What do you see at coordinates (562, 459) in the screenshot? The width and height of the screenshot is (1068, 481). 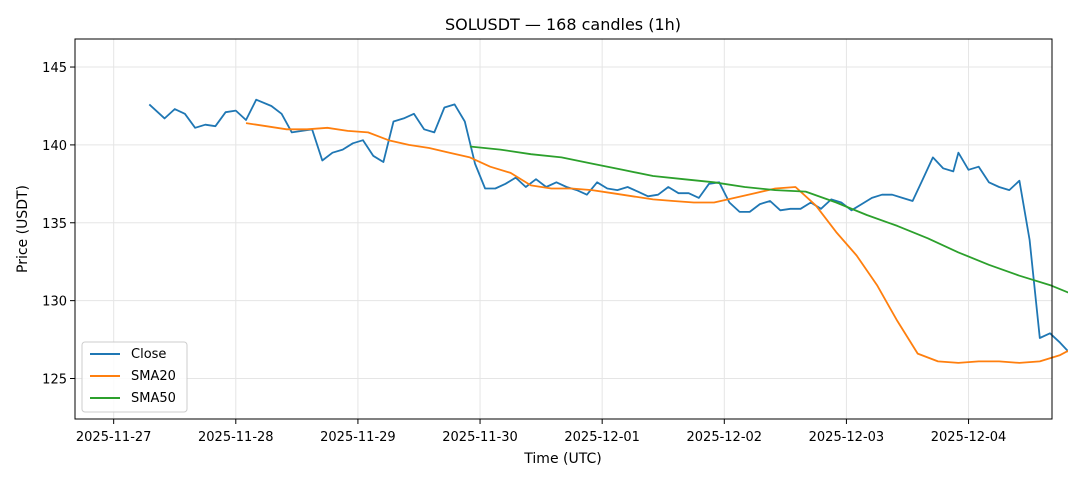 I see `x-axis-label: Time (UTC)` at bounding box center [562, 459].